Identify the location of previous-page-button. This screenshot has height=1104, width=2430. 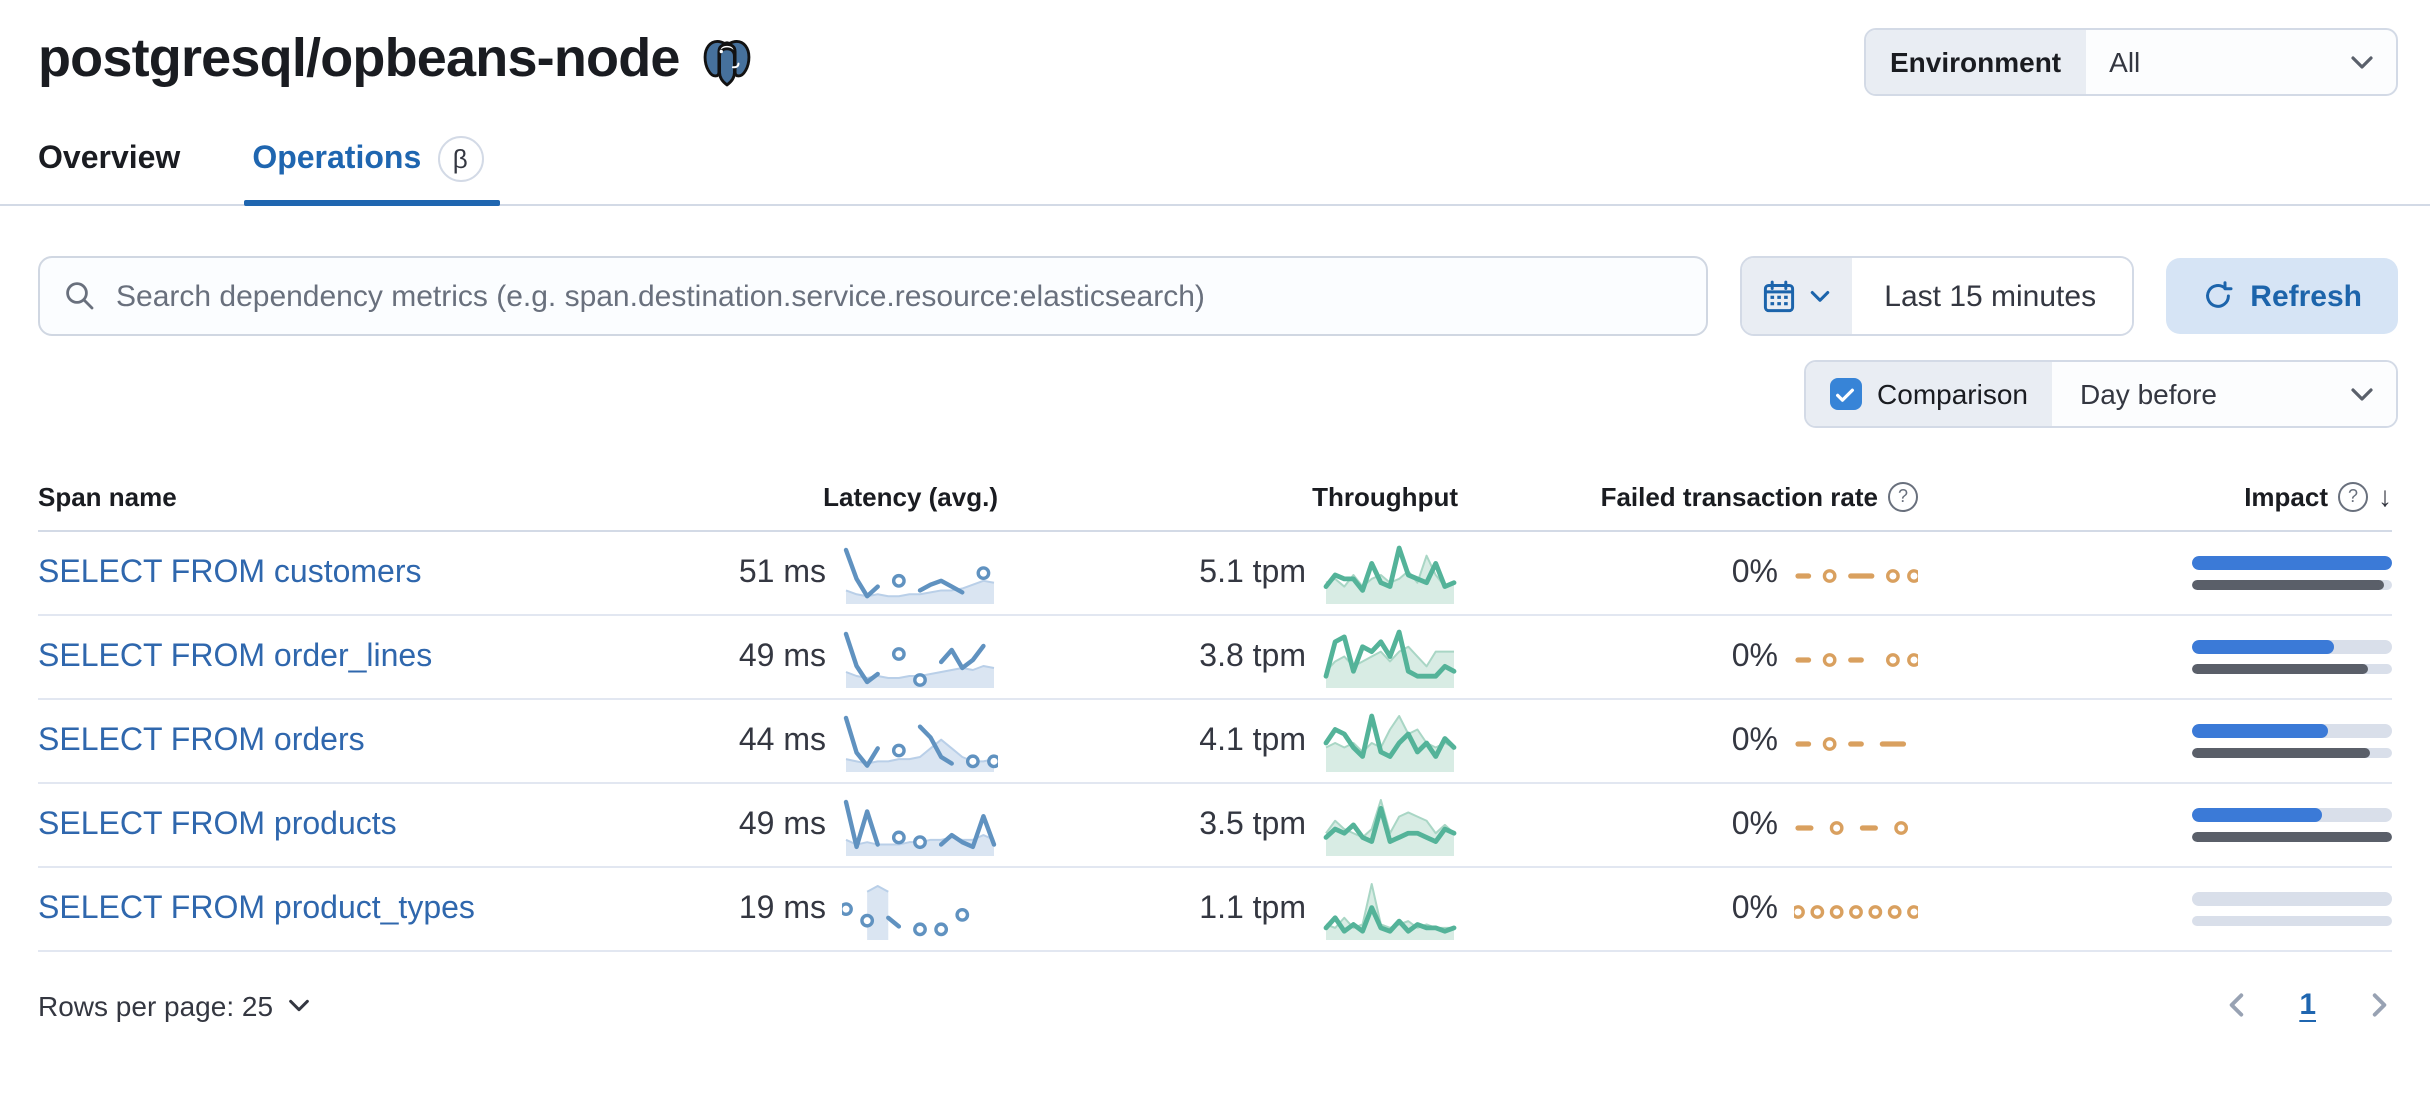
(2236, 1005).